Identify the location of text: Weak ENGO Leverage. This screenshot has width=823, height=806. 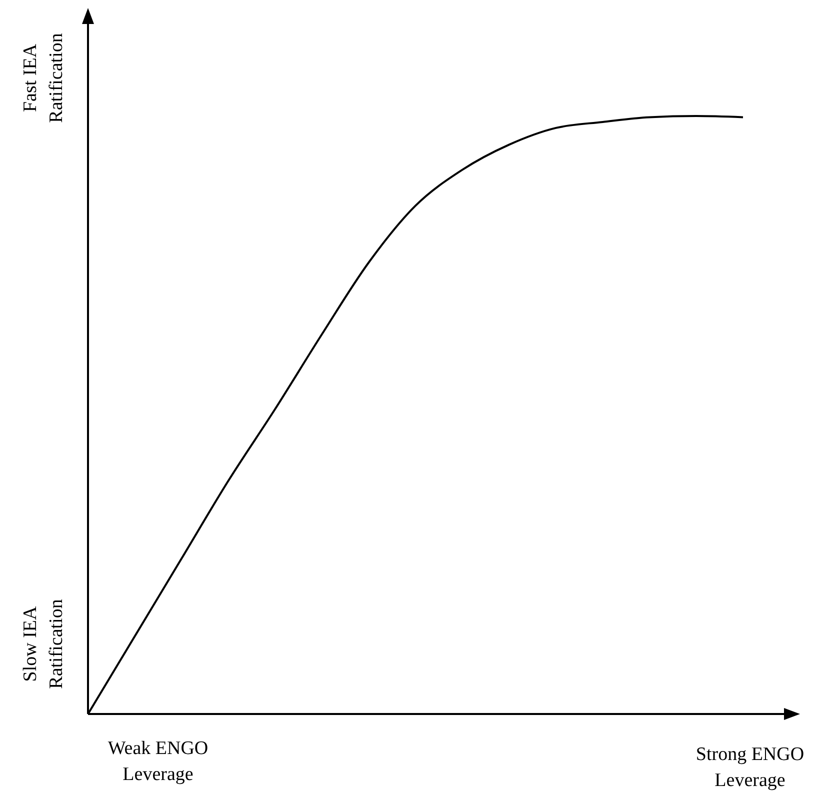
(158, 761).